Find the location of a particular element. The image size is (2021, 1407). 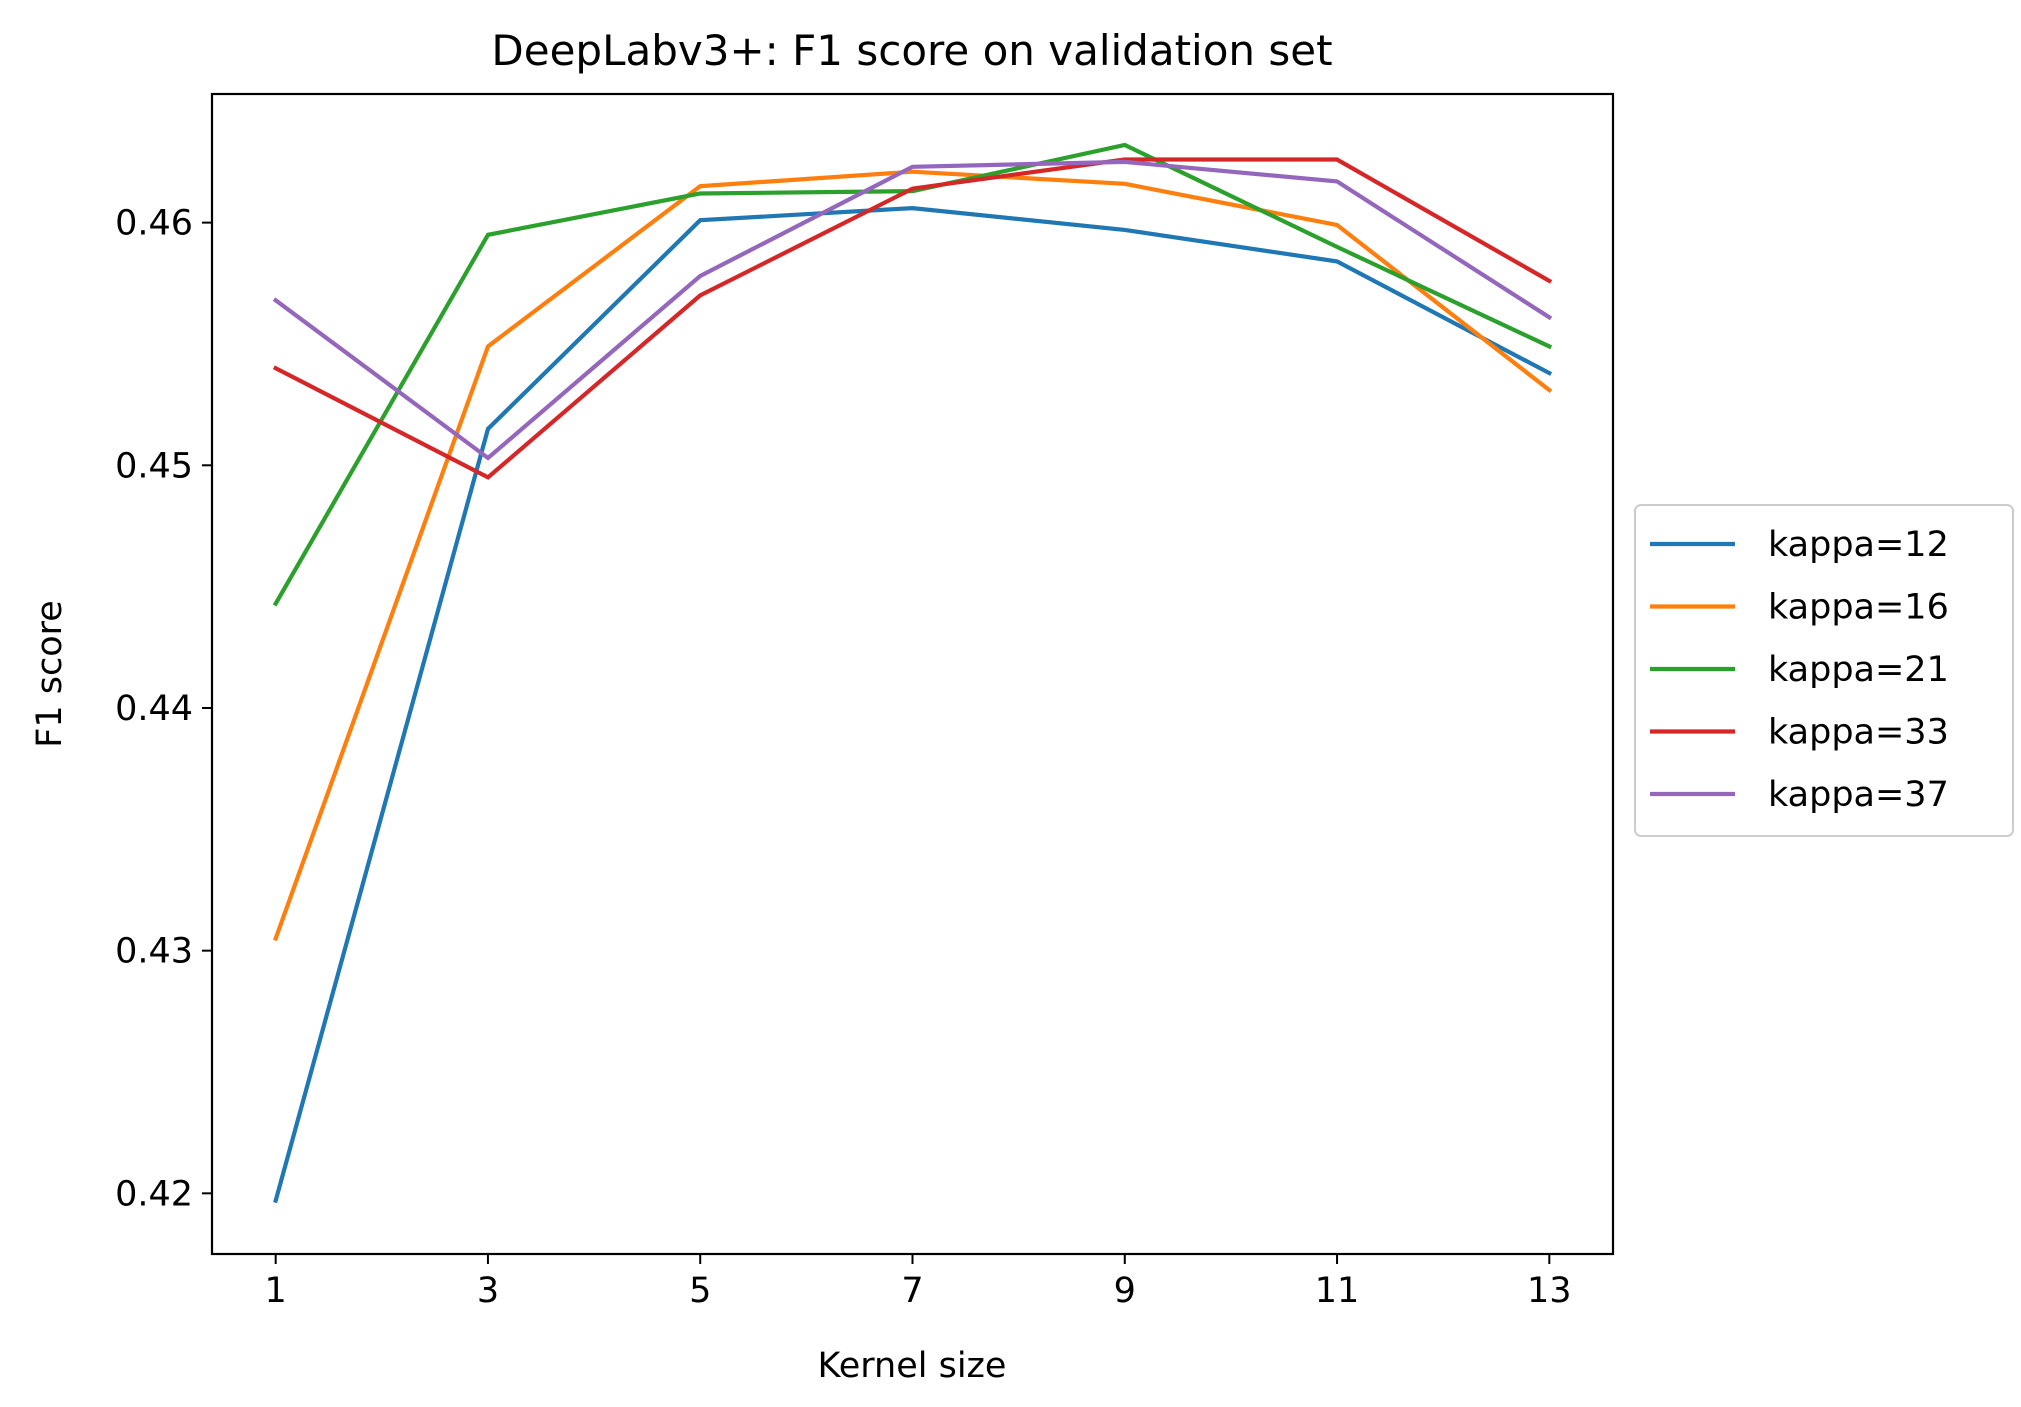

legend-box is located at coordinates (1824, 670).